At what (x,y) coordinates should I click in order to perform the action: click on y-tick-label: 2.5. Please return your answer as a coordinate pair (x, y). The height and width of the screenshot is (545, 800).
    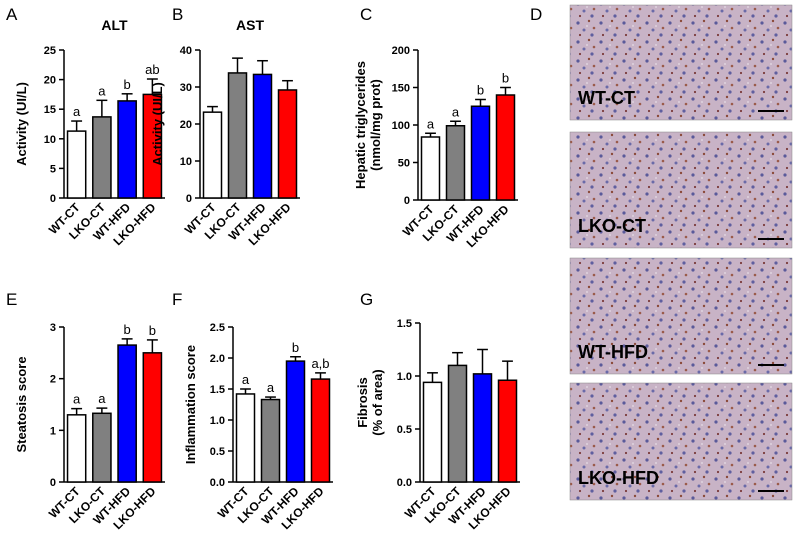
    Looking at the image, I should click on (217, 328).